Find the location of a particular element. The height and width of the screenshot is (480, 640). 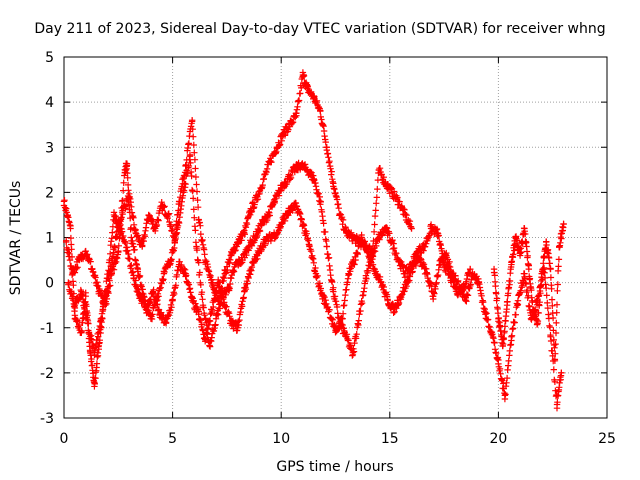

y-axis-label: SDTVAR / TECUs is located at coordinates (16, 238).